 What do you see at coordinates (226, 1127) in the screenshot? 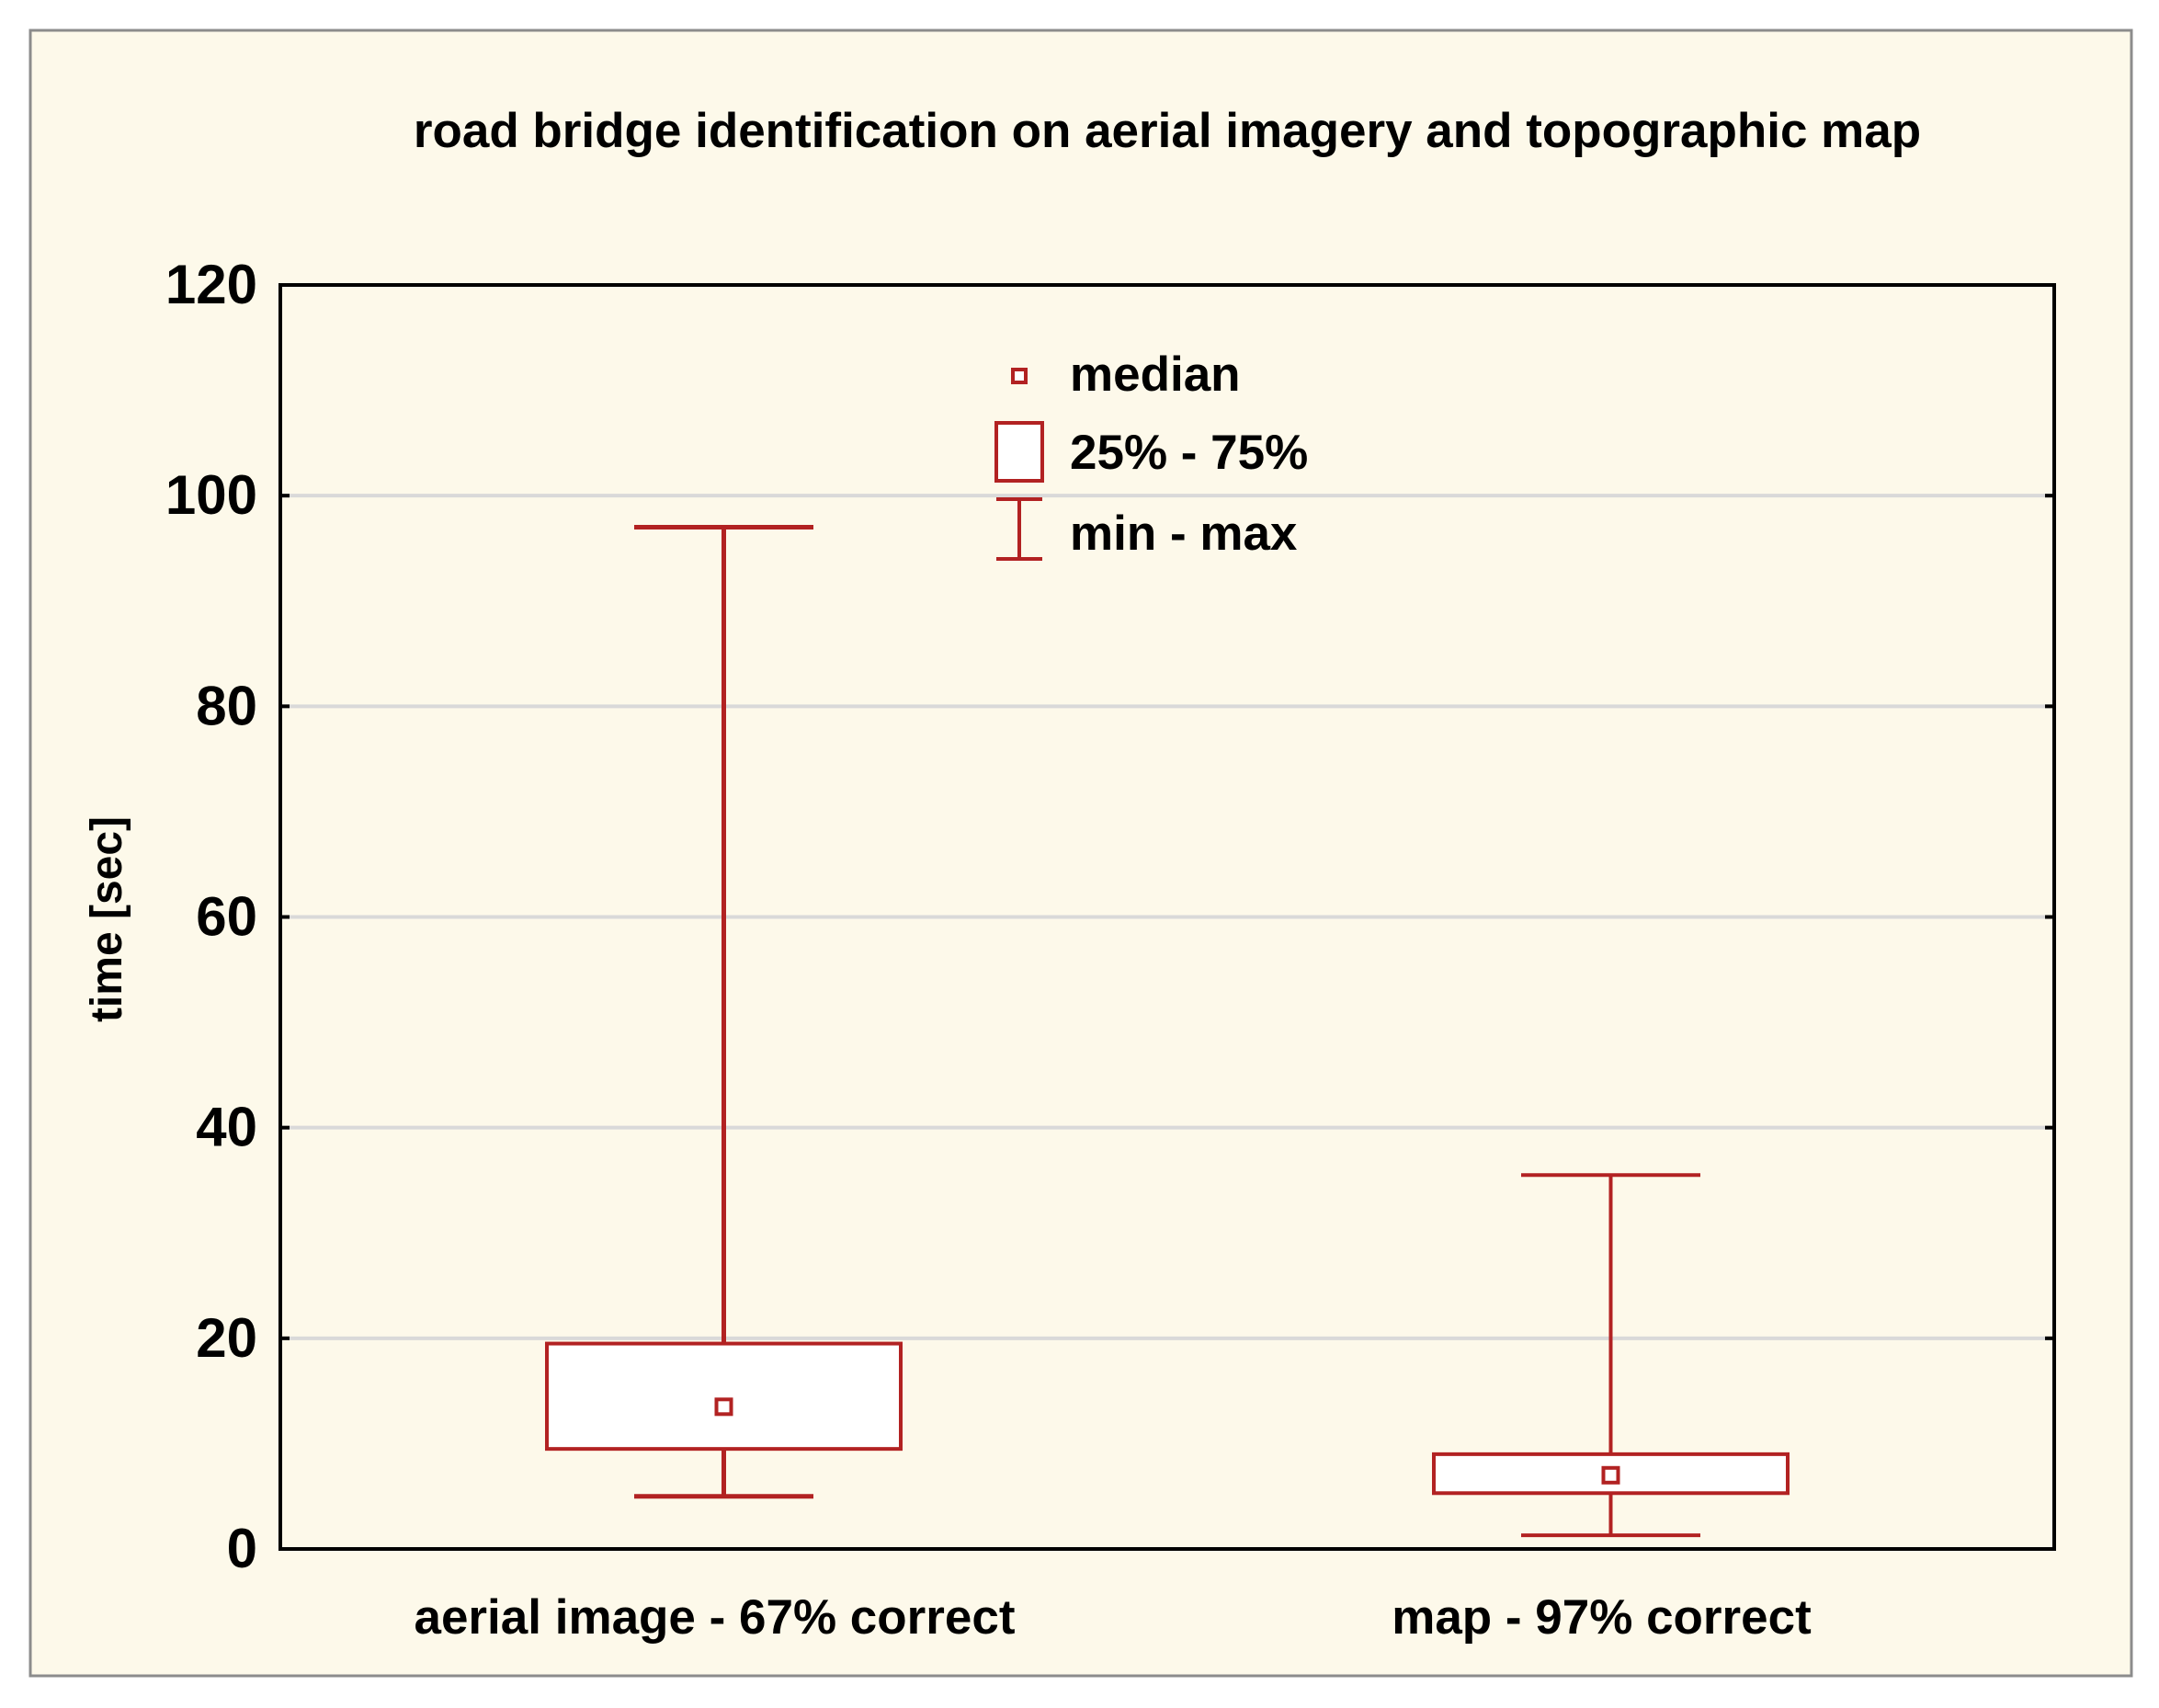
I see `y-tick-label: 40` at bounding box center [226, 1127].